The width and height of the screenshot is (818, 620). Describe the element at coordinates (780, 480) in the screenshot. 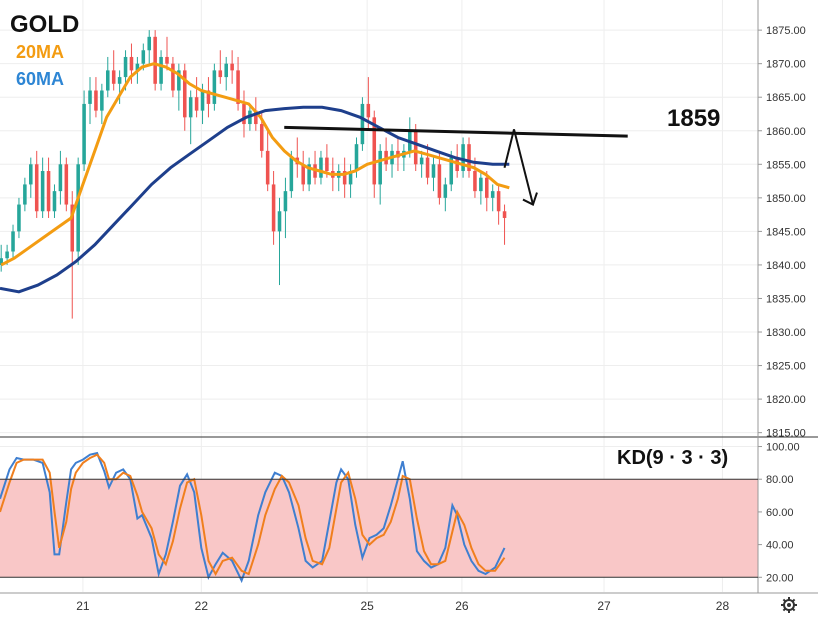

I see `kd-y-tick-label: 80.00` at that location.